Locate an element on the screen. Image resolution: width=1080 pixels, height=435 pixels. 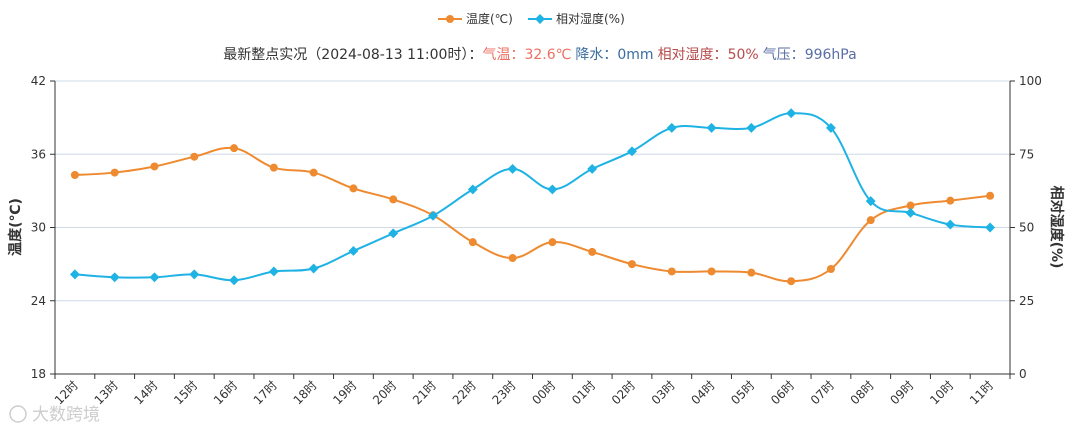
x-axis-tick-label: 13时 is located at coordinates (106, 392).